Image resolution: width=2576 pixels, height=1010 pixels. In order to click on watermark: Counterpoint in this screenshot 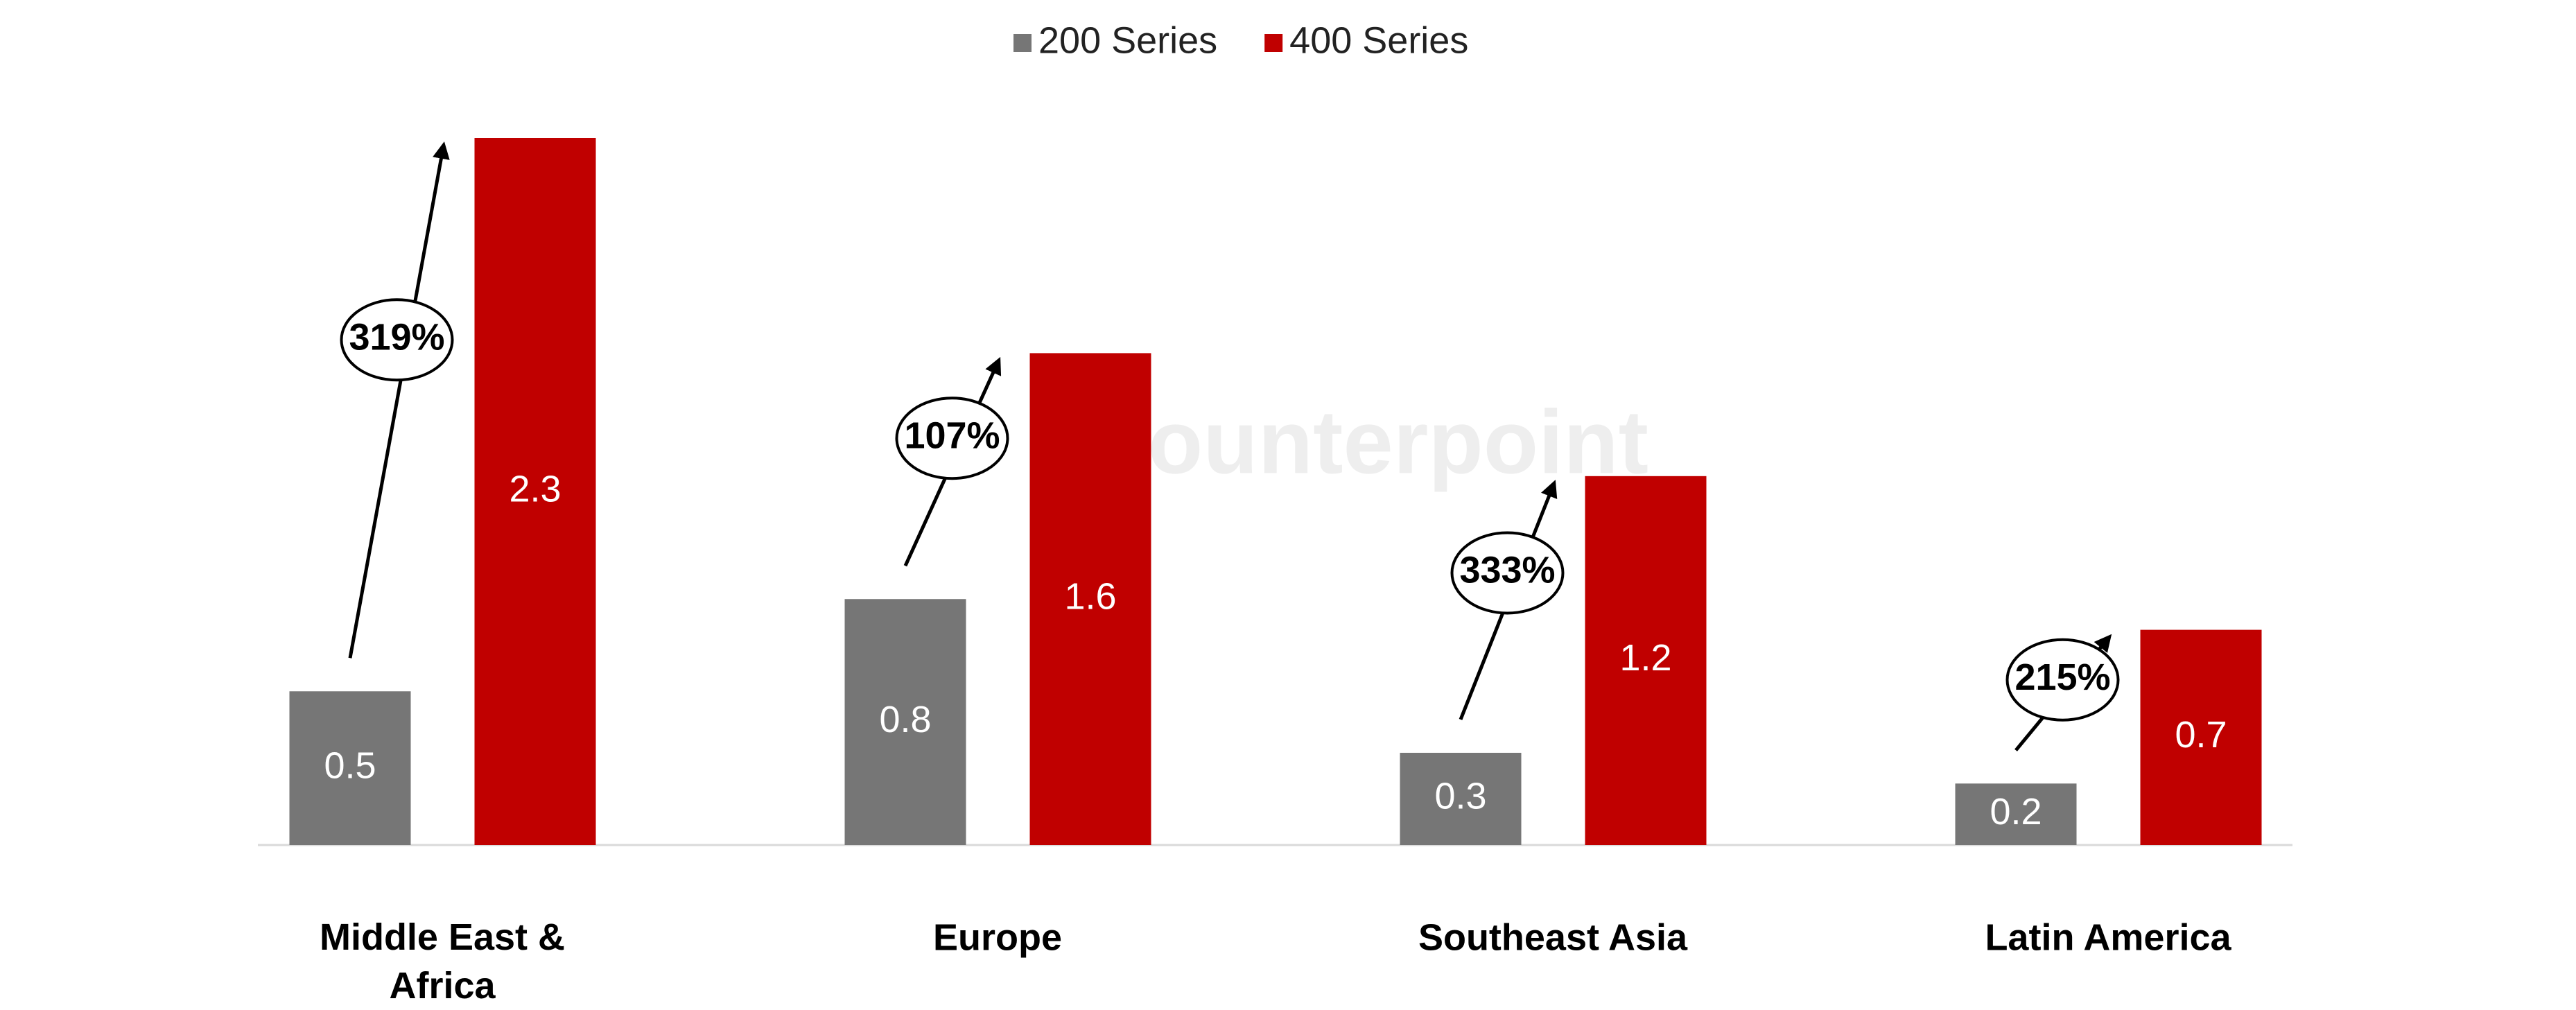, I will do `click(1365, 441)`.